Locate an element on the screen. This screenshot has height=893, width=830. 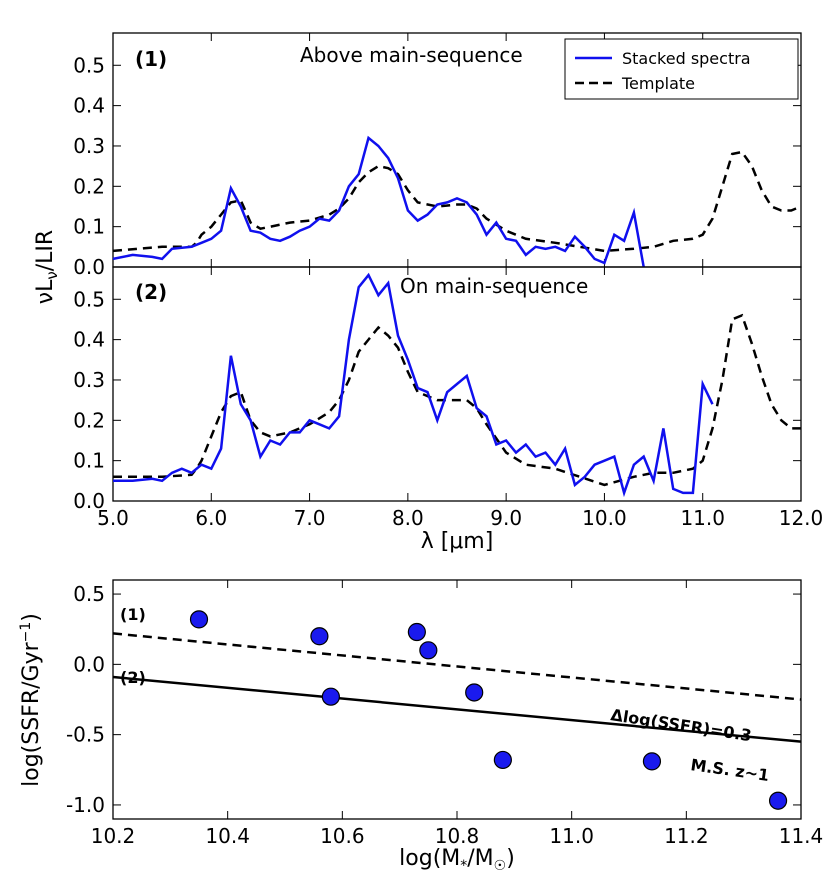
xtick-label: 7.0 is located at coordinates (310, 518).